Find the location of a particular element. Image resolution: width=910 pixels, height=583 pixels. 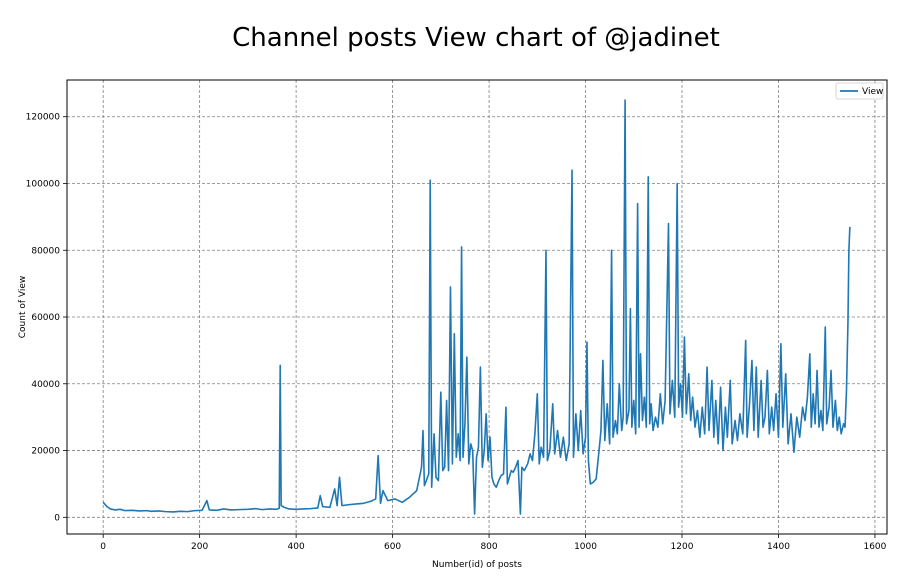

y-axis-label: Count of View is located at coordinates (23, 307).